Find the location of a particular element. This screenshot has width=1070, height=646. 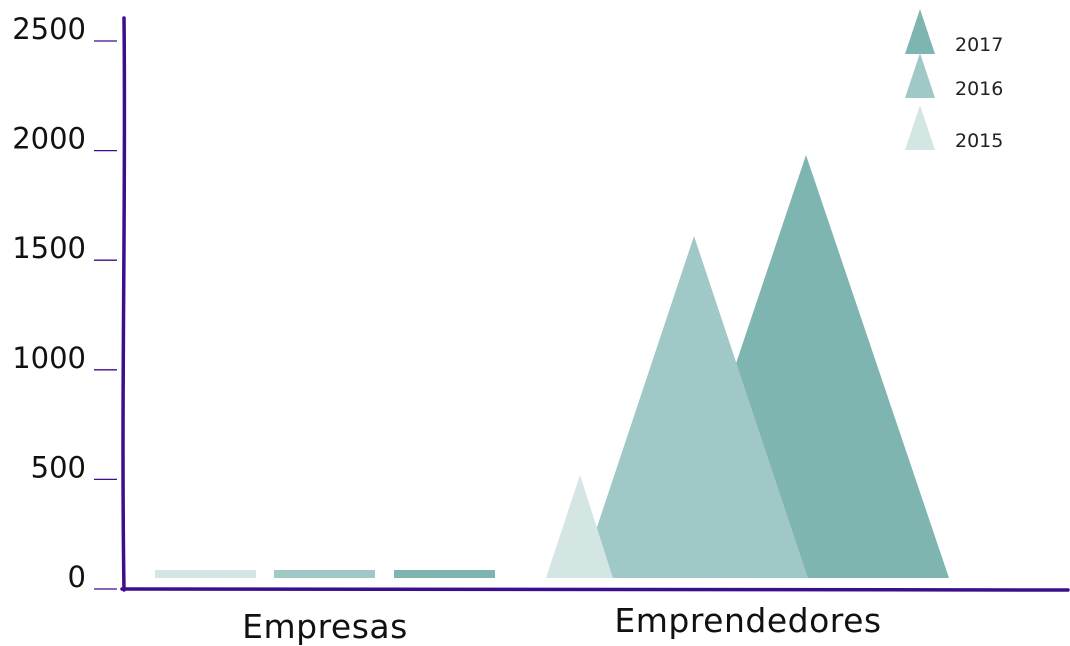

y-tick-label: 2000 is located at coordinates (49, 139).